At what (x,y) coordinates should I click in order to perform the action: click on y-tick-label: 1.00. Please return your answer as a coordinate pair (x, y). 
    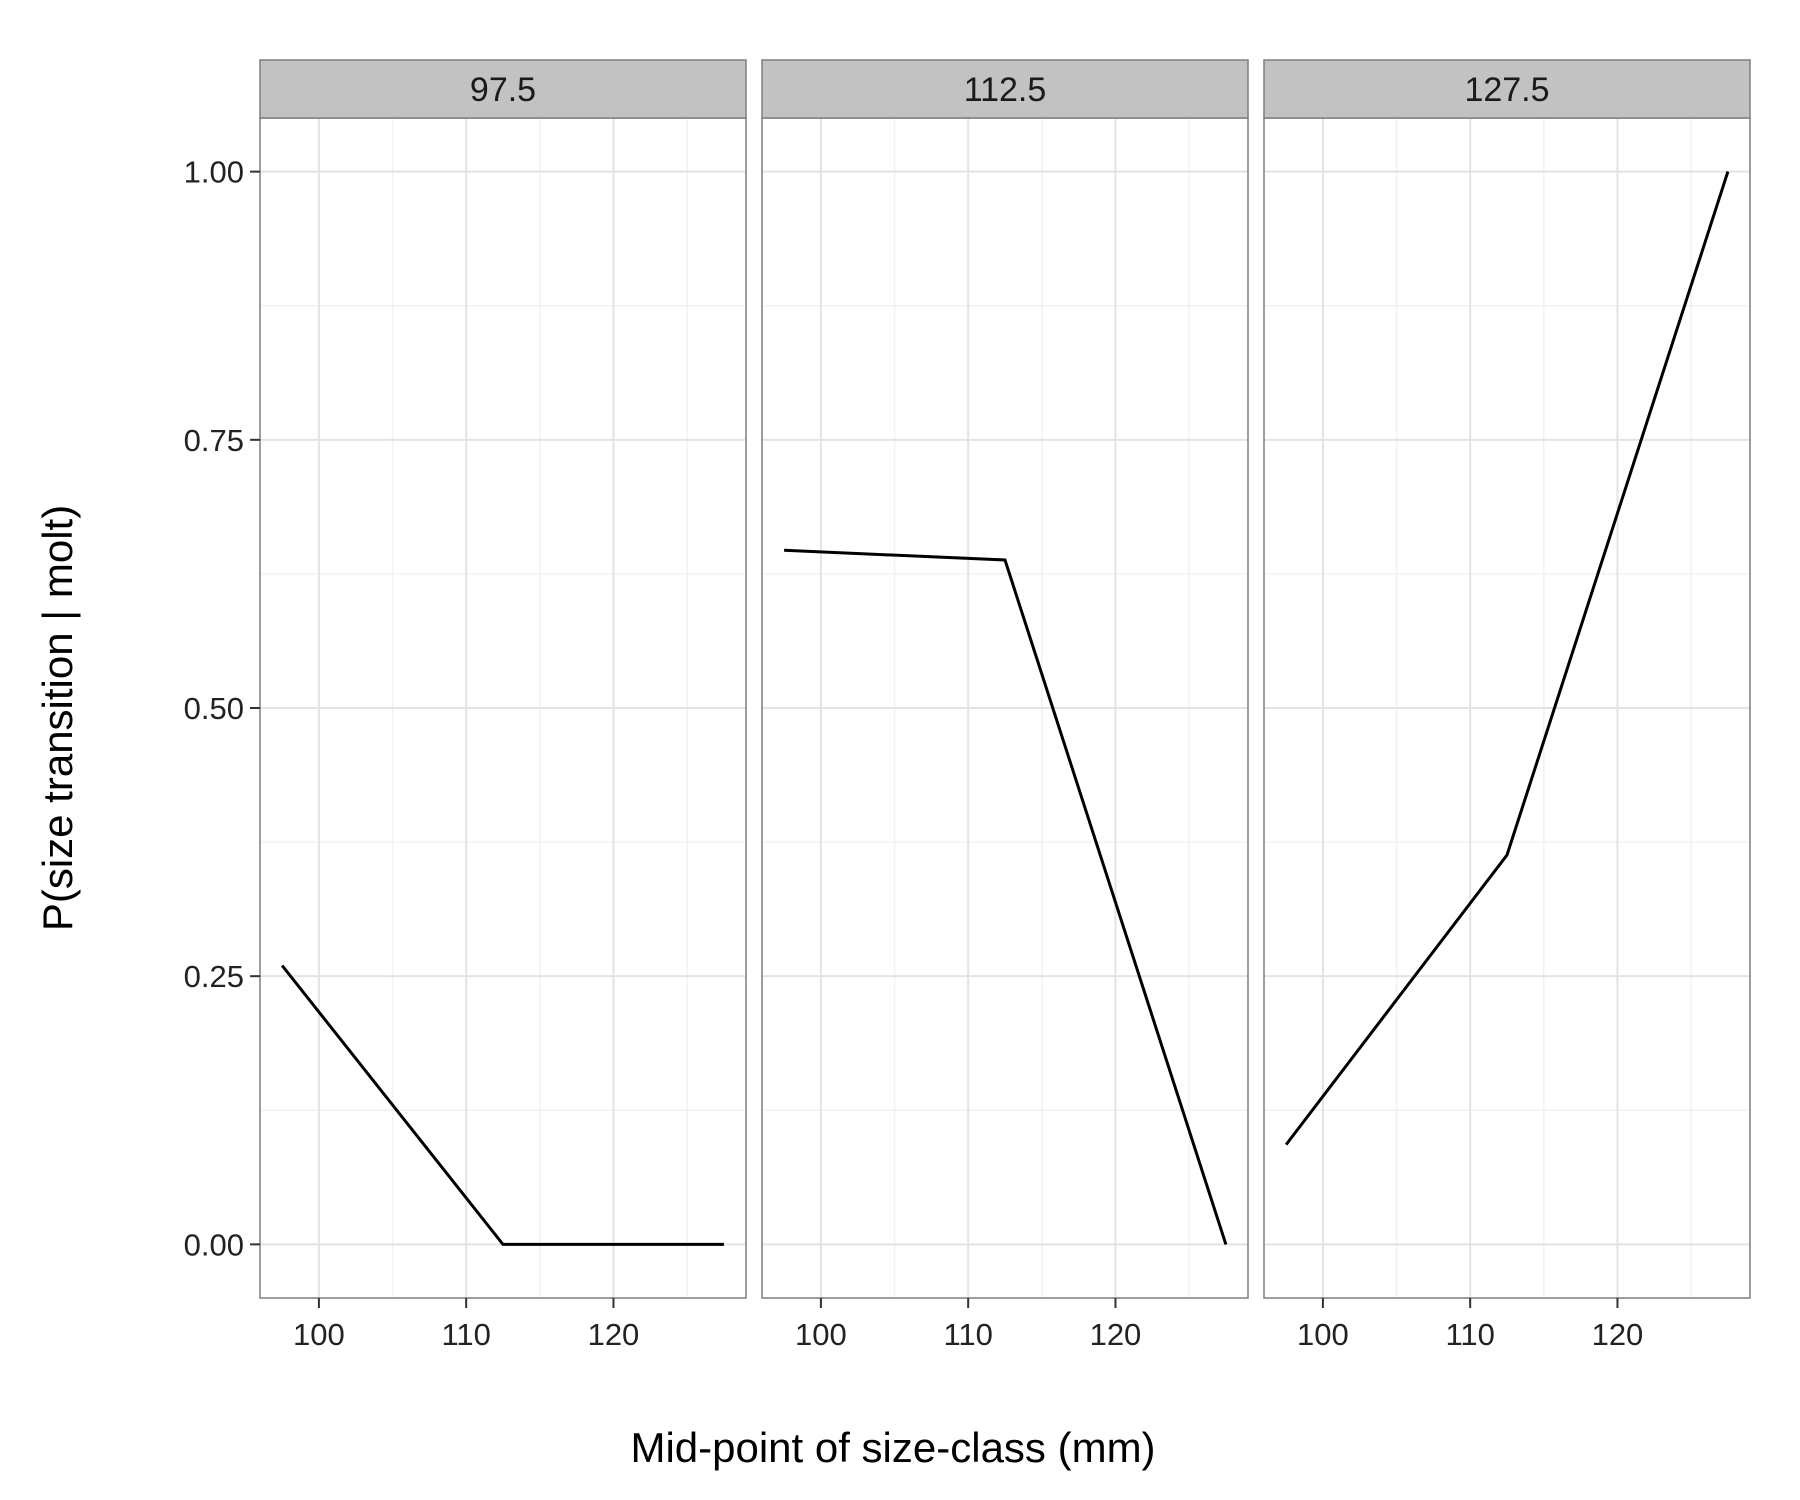
    Looking at the image, I should click on (214, 172).